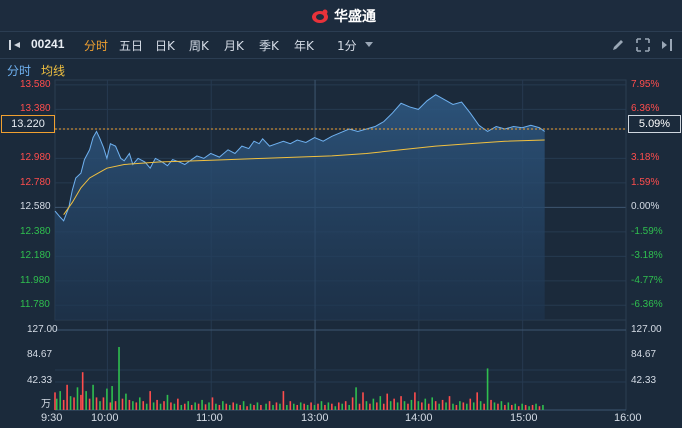  Describe the element at coordinates (643, 45) in the screenshot. I see `expand-icon` at that location.